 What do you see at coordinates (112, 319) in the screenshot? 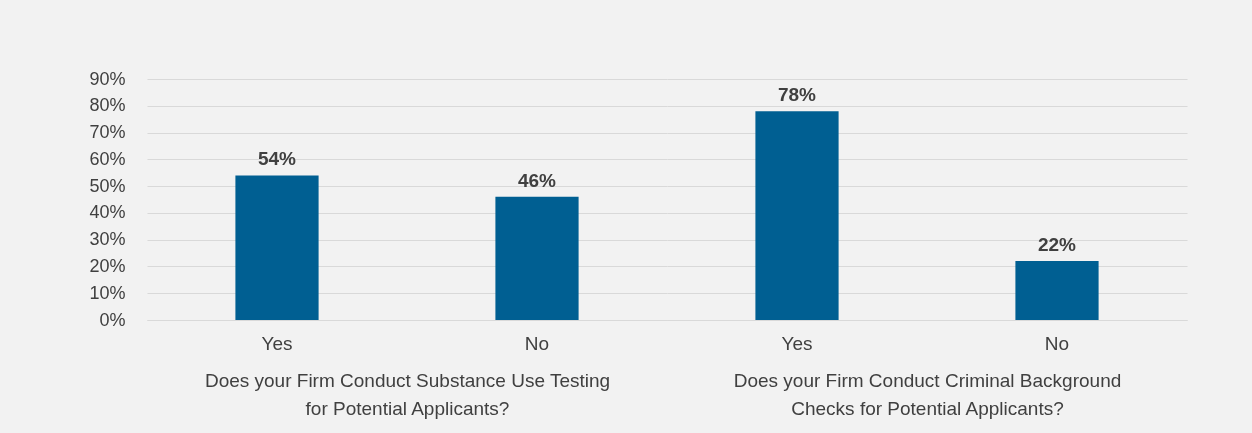
I see `y-tick-label: 0%` at bounding box center [112, 319].